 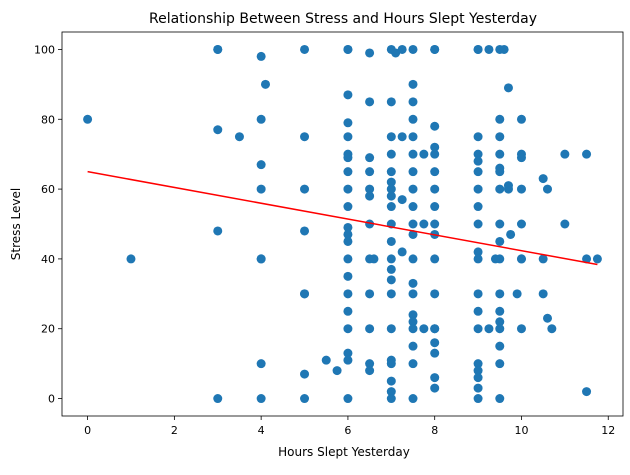 I want to click on x-axis-label: Hours Slept Yesterday, so click(x=344, y=452).